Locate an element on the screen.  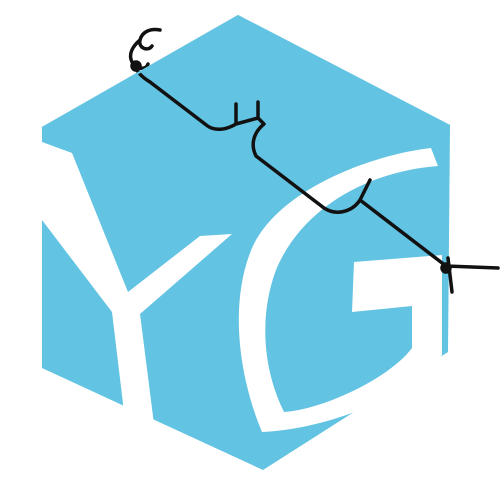
wire-right-end is located at coordinates (472, 267).